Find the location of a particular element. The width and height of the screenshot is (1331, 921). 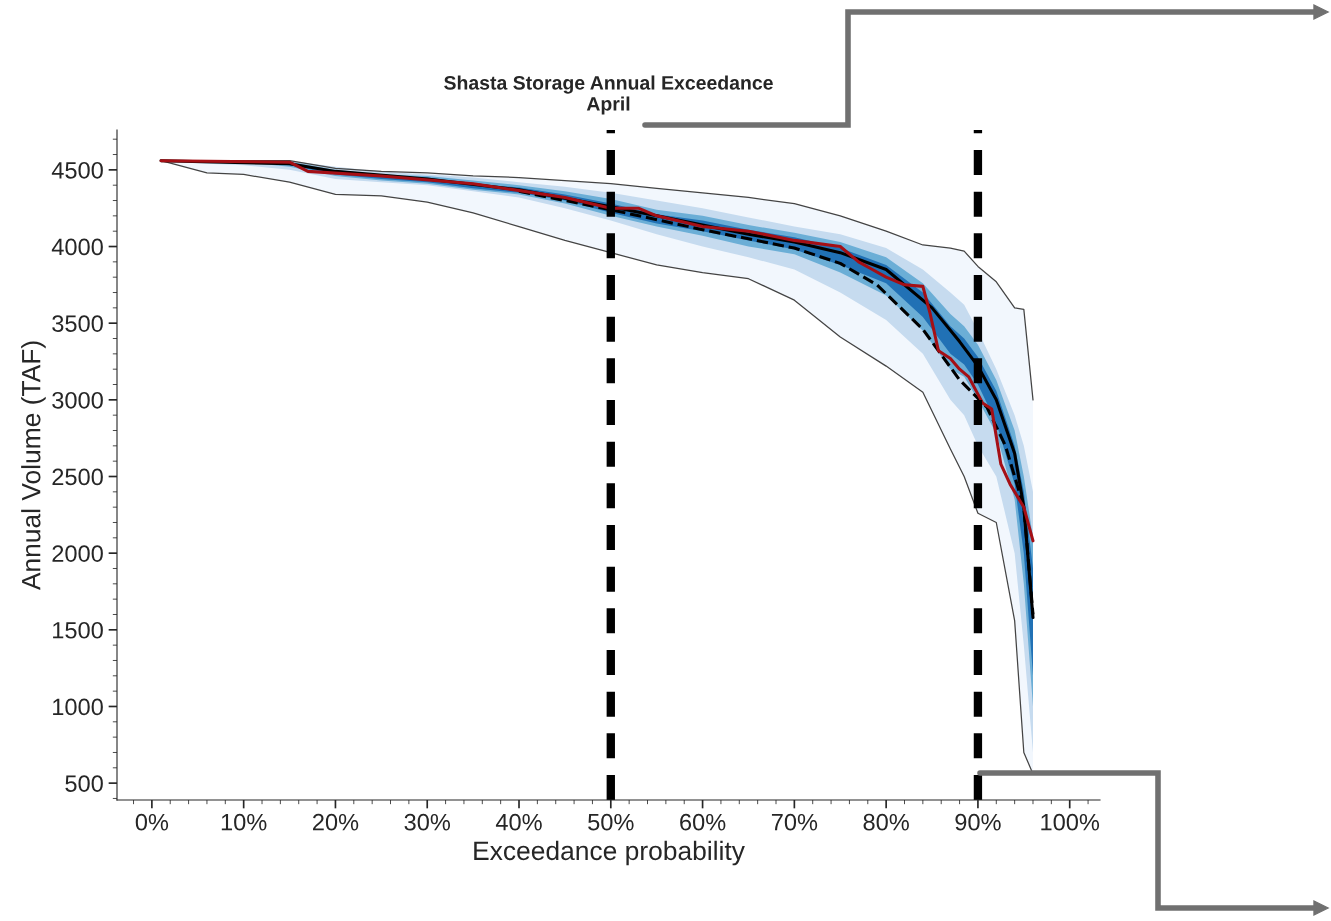

chart-title: Shasta Storage Annual Exceedance April is located at coordinates (608, 95).